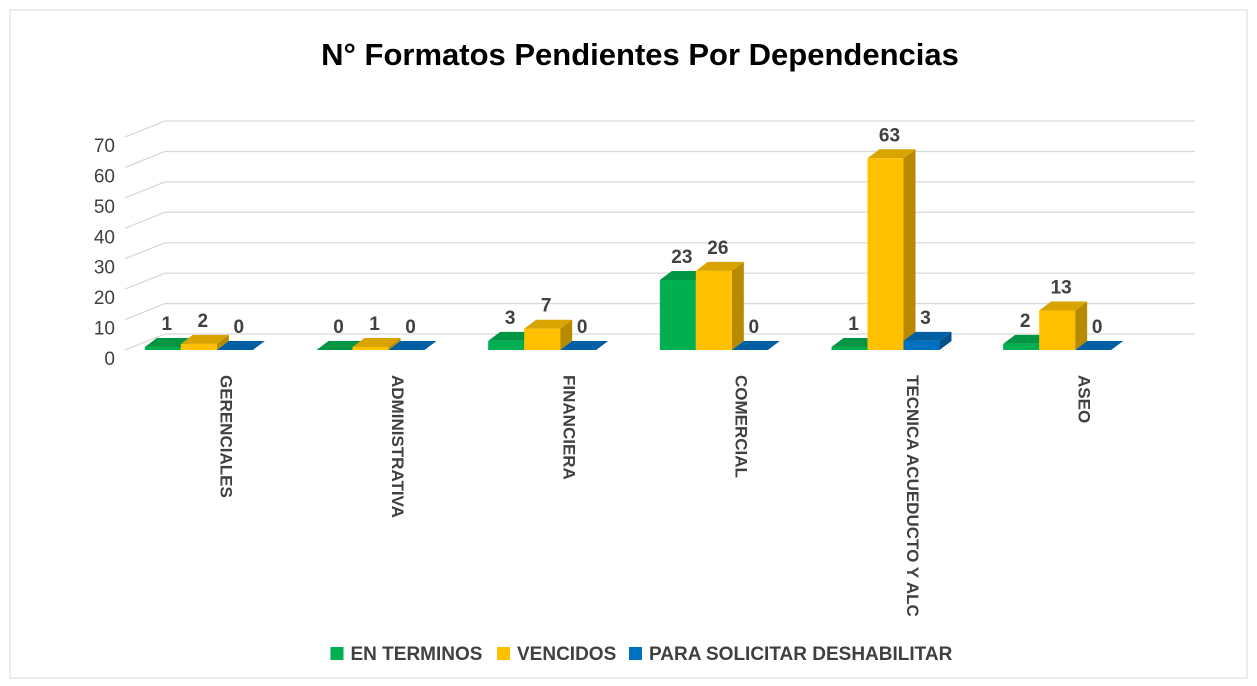 The height and width of the screenshot is (686, 1257). I want to click on y-tick-label: 60, so click(104, 176).